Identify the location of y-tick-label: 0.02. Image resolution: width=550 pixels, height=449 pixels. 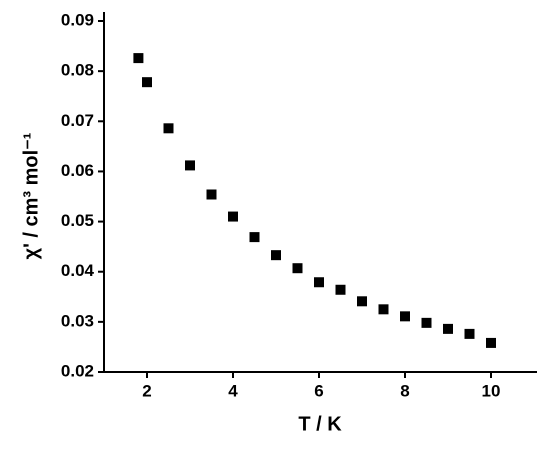
(77, 370).